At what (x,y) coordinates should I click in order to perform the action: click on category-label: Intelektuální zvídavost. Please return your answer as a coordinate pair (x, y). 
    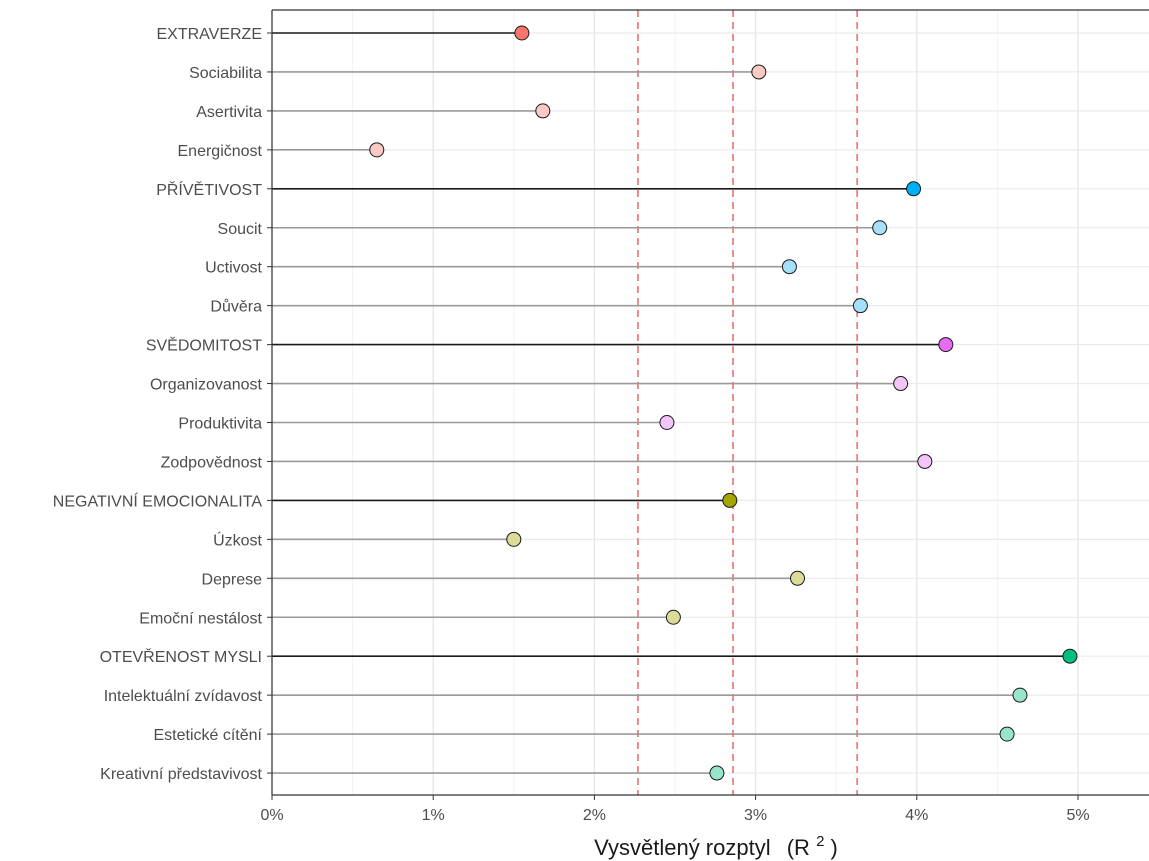
    Looking at the image, I should click on (183, 696).